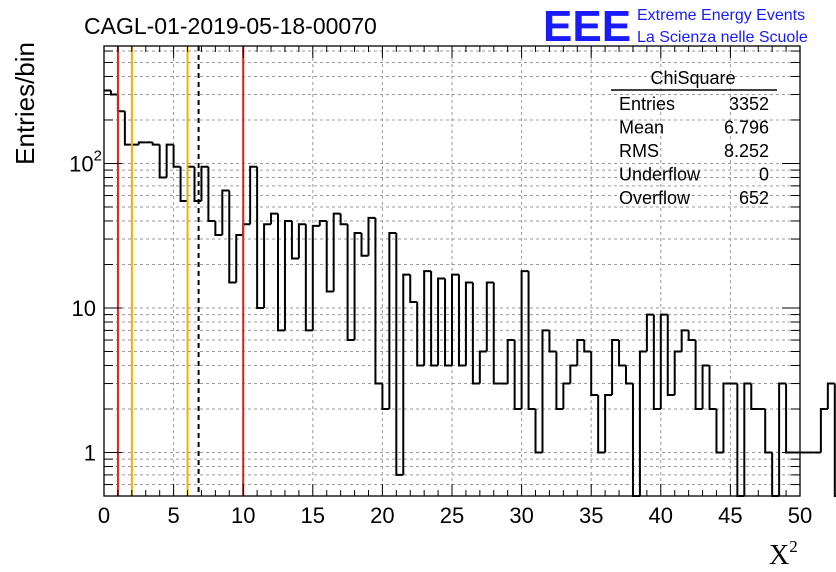  What do you see at coordinates (764, 175) in the screenshot?
I see `stats-row-value: 0` at bounding box center [764, 175].